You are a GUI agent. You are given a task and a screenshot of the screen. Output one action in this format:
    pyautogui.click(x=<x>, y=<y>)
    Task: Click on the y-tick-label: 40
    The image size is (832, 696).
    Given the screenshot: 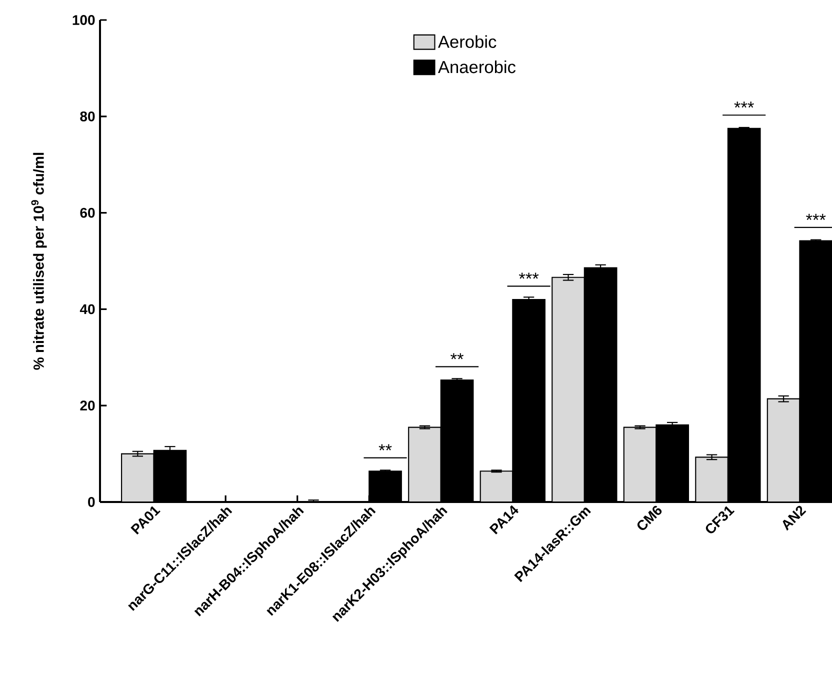 What is the action you would take?
    pyautogui.click(x=87, y=309)
    